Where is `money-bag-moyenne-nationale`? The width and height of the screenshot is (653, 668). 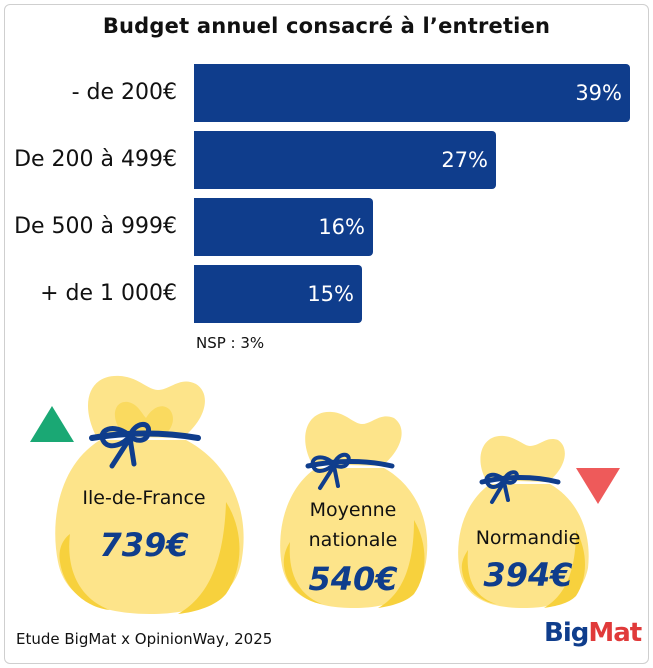
money-bag-moyenne-nationale is located at coordinates (354, 509).